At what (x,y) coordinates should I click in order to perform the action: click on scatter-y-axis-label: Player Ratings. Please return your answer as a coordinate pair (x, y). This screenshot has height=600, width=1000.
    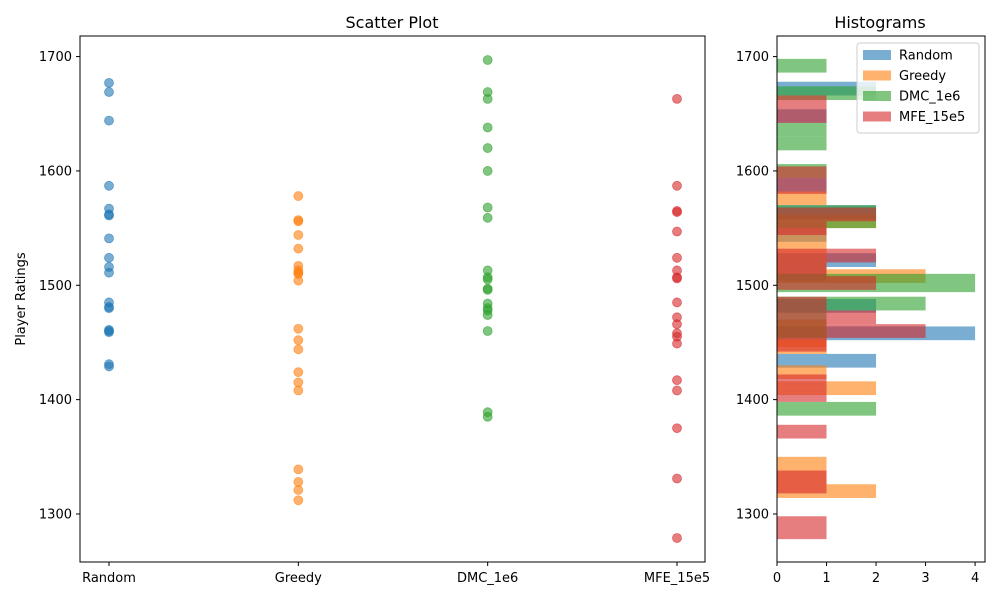
    Looking at the image, I should click on (21, 298).